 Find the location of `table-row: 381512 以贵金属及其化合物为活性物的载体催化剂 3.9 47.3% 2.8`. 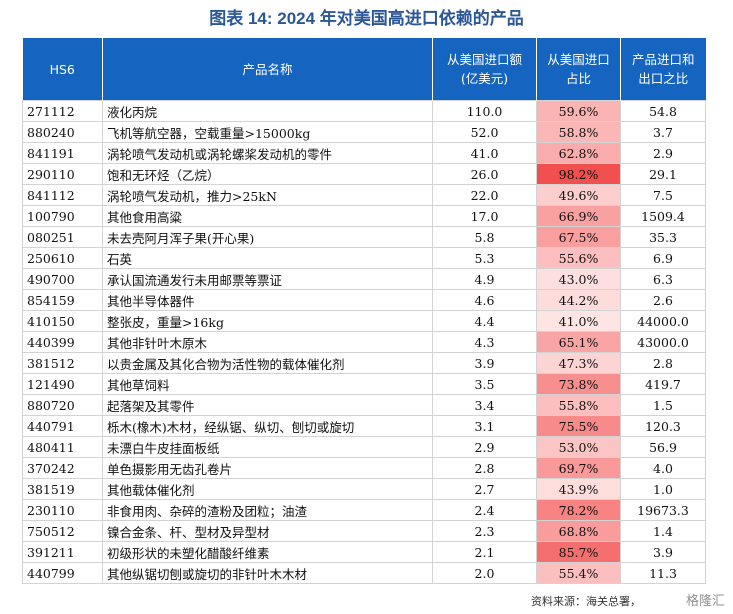

table-row: 381512 以贵金属及其化合物为活性物的载体催化剂 3.9 47.3% 2.8 is located at coordinates (364, 363).